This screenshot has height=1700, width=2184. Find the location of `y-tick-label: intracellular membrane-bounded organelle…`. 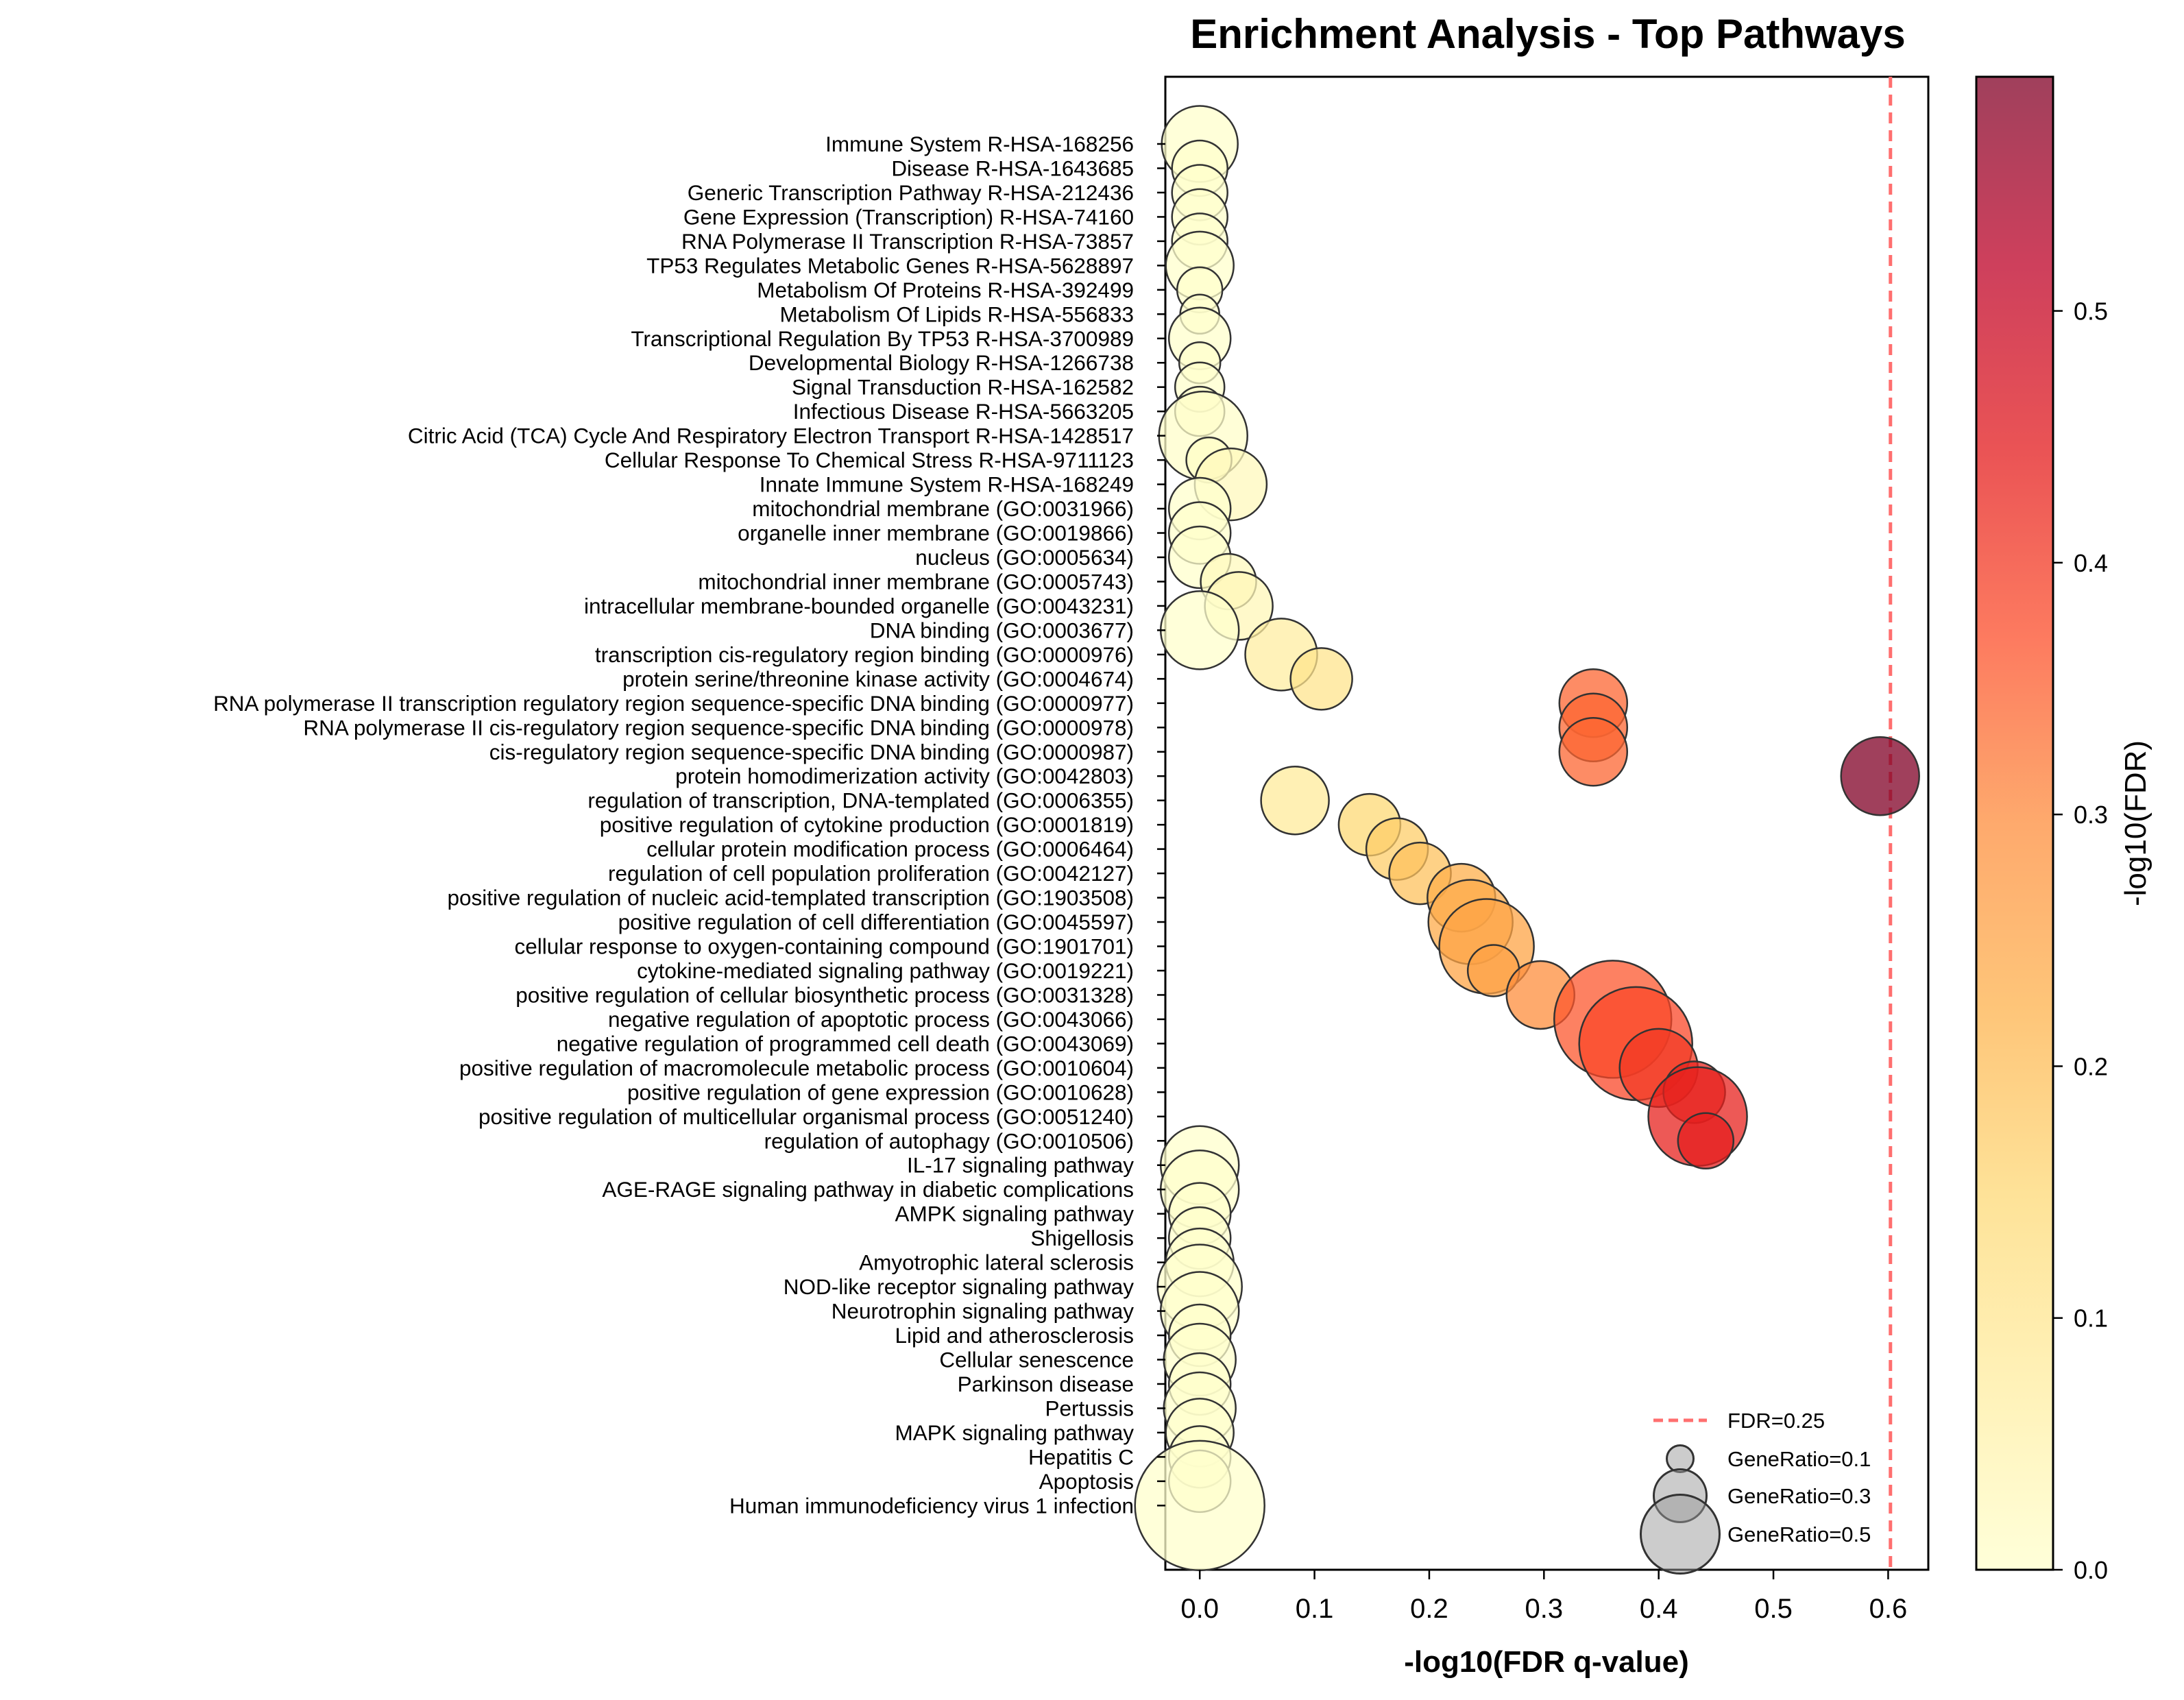

y-tick-label: intracellular membrane-bounded organelle… is located at coordinates (859, 606).